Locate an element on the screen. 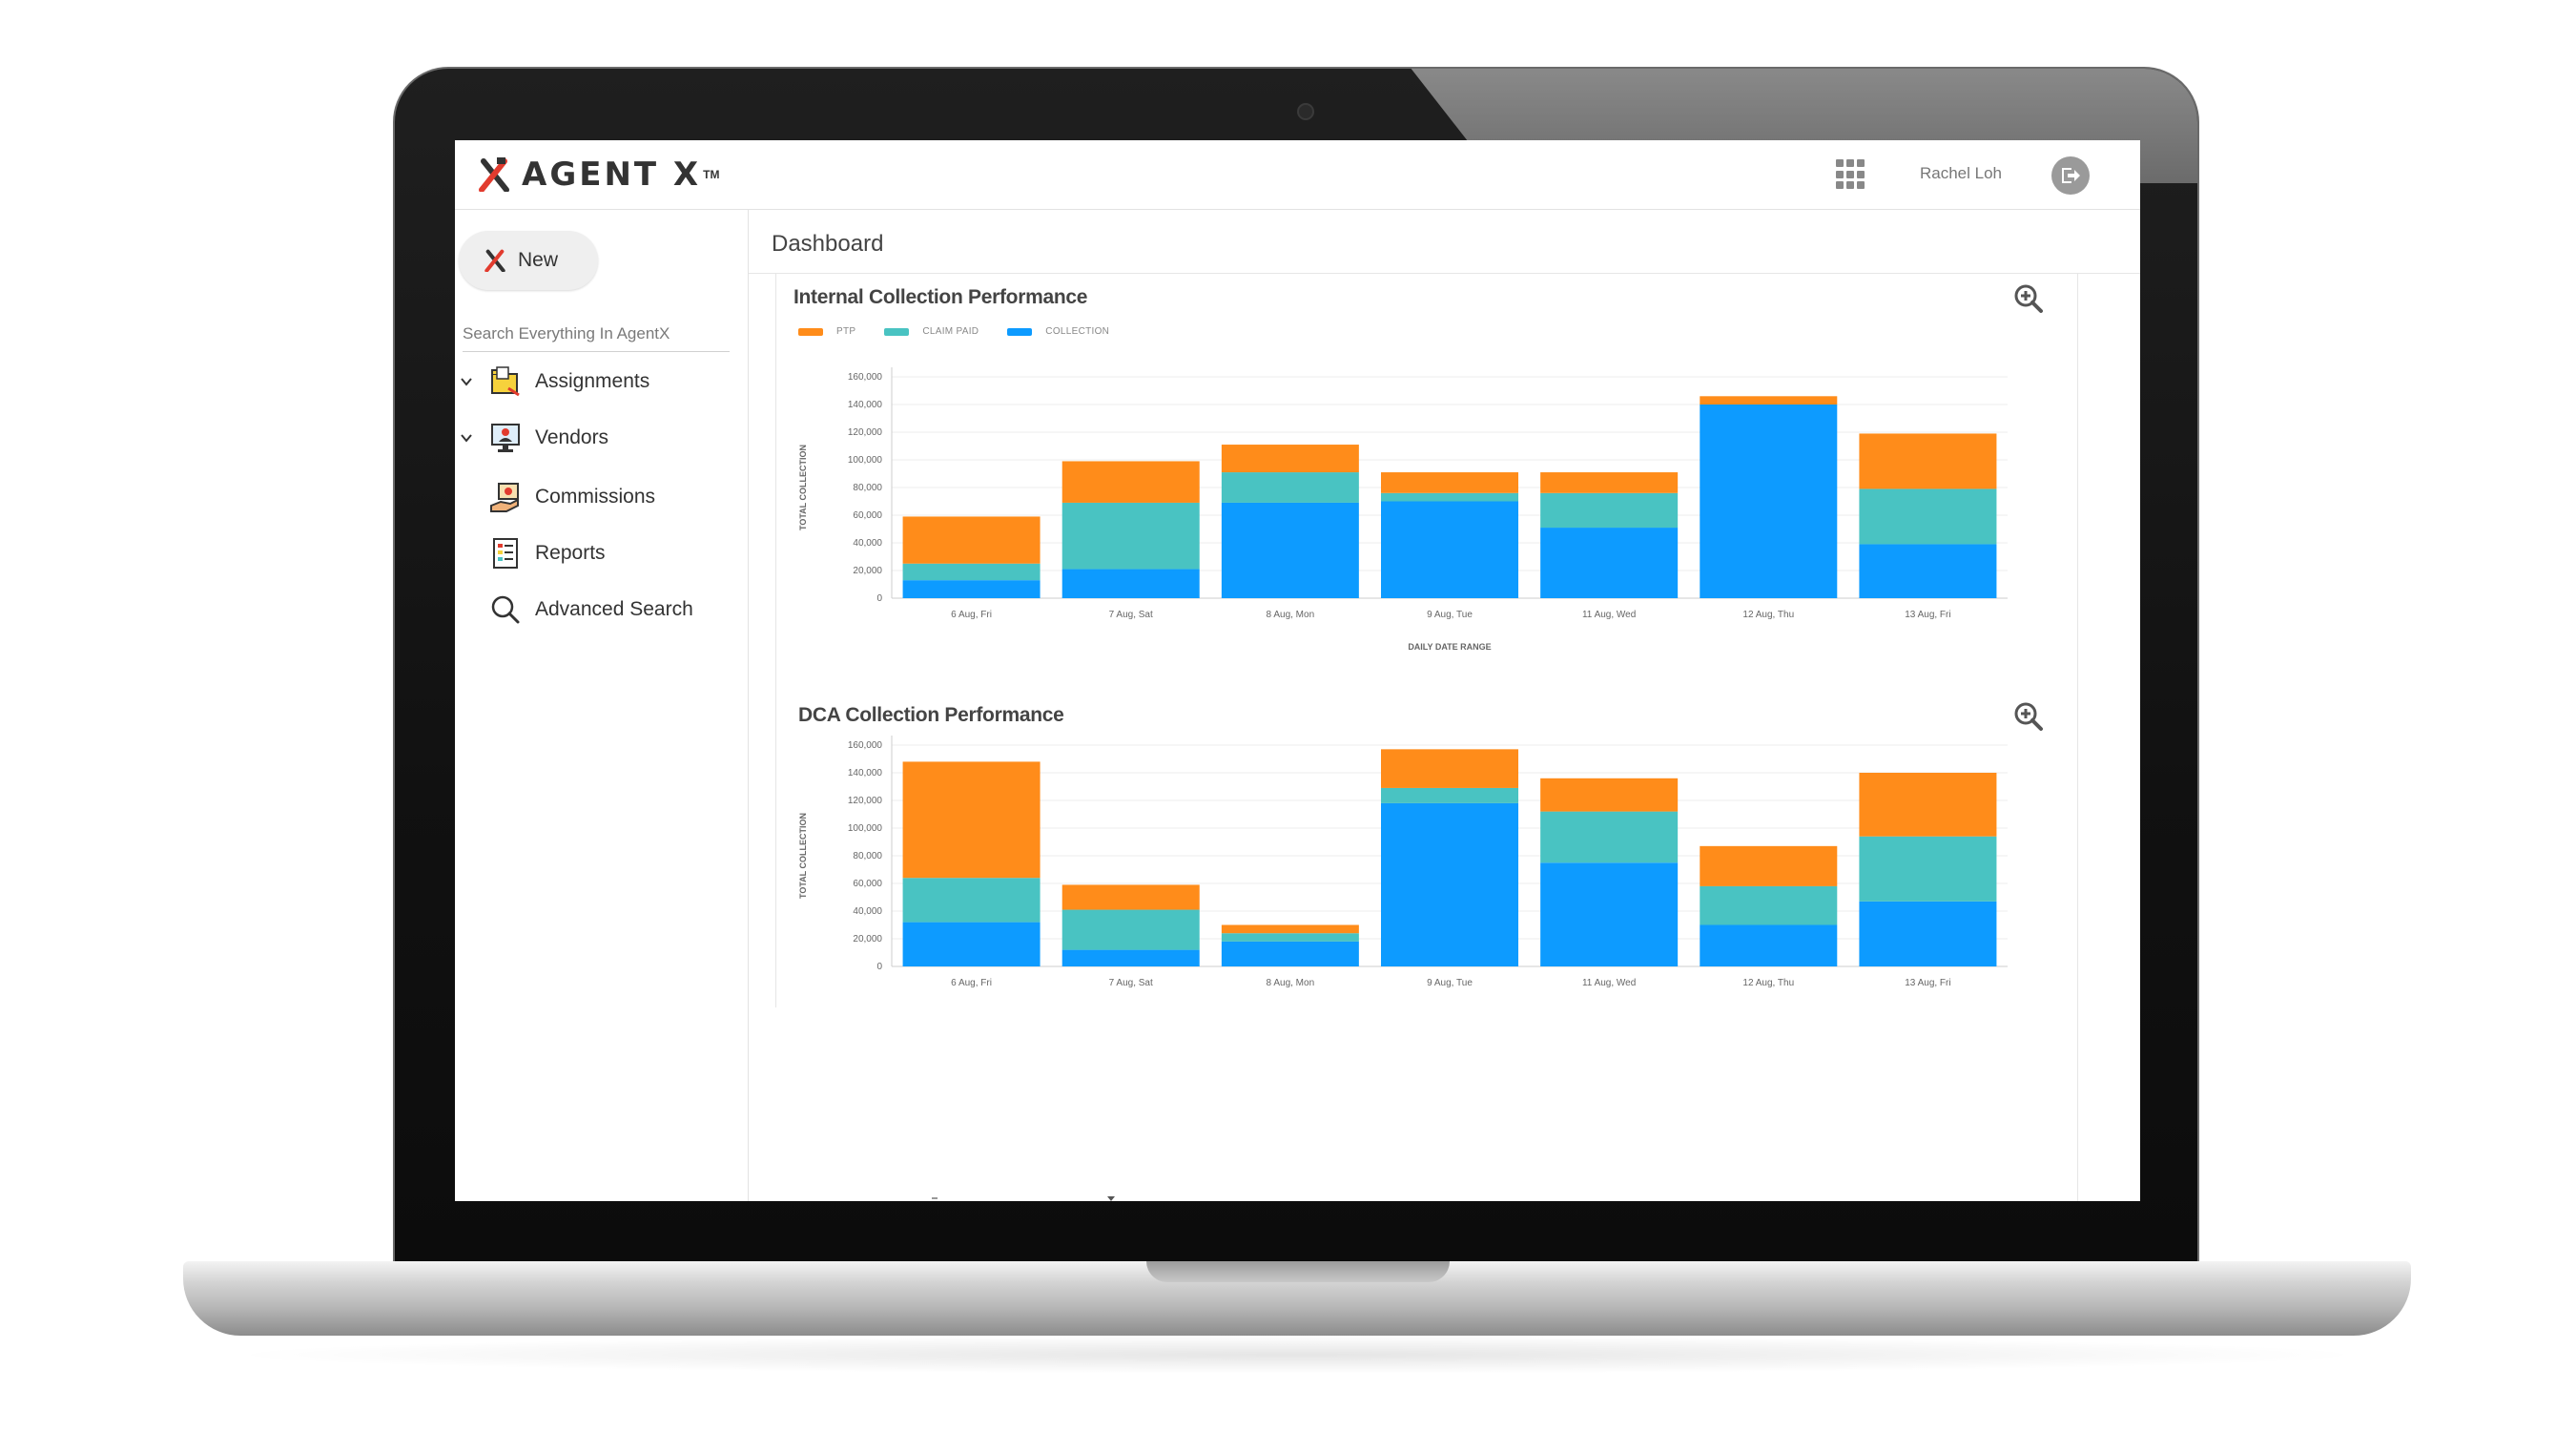 This screenshot has width=2576, height=1432. apps-grid-icon is located at coordinates (1851, 174).